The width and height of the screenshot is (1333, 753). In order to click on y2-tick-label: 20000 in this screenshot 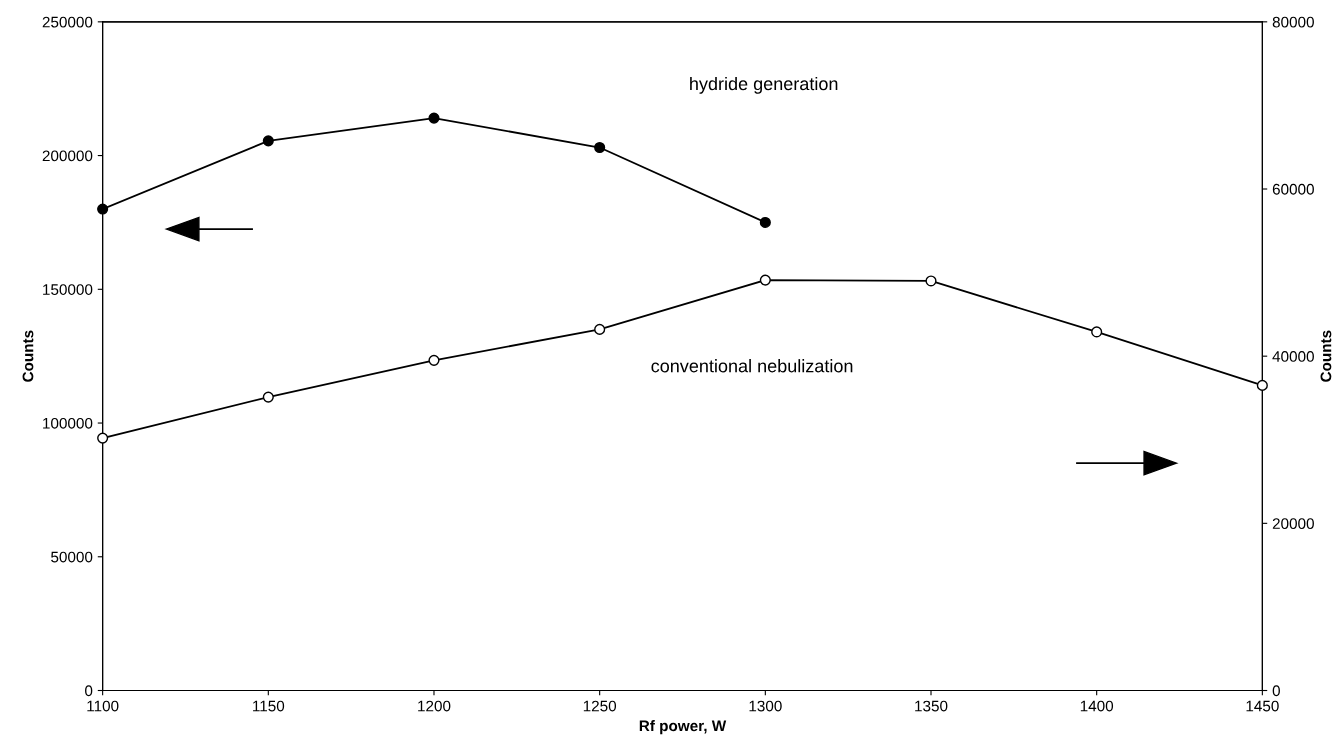, I will do `click(1293, 524)`.